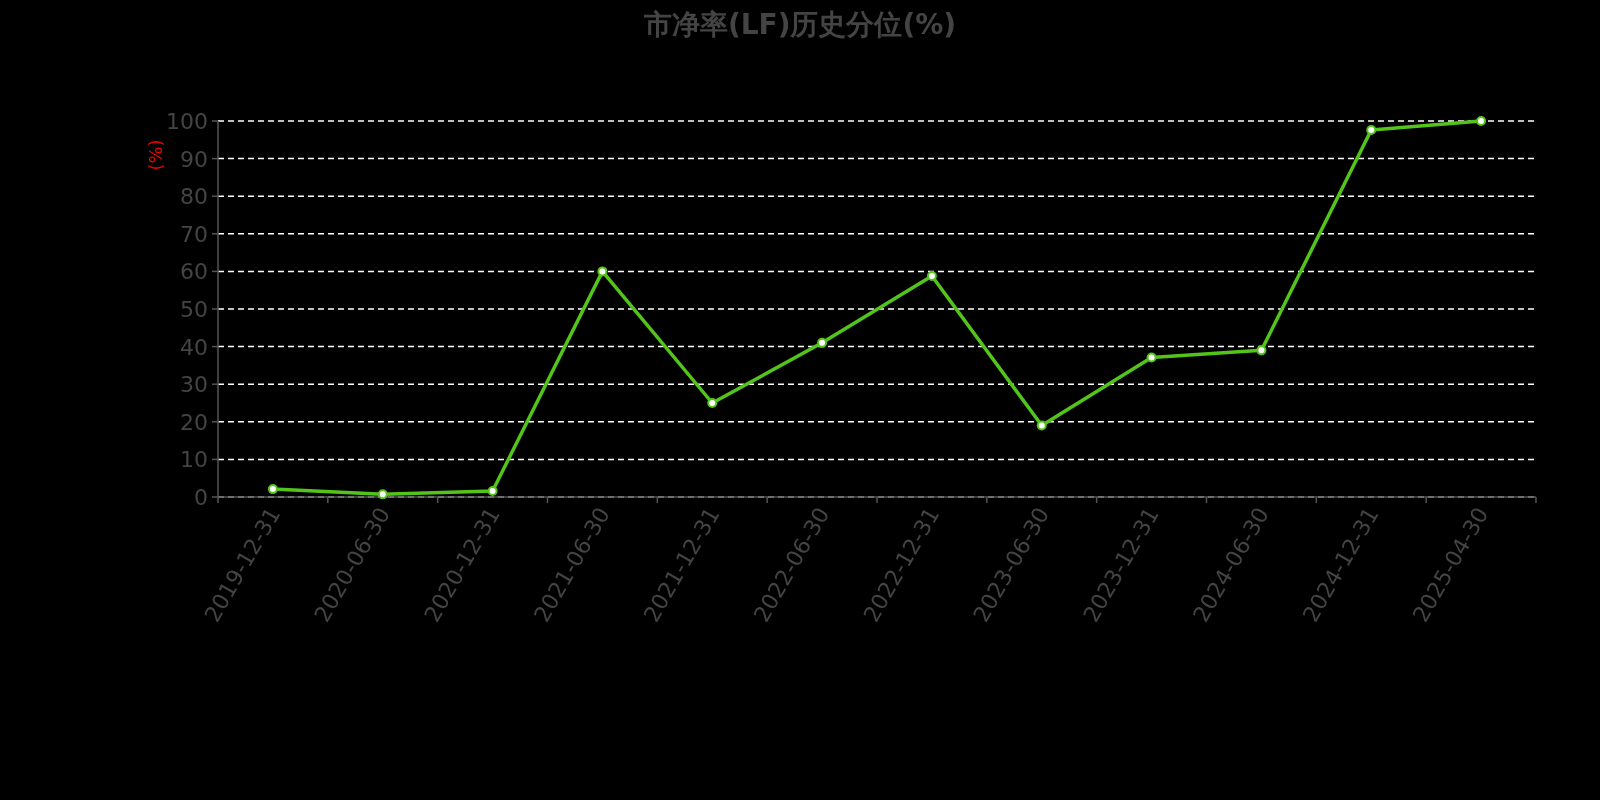 This screenshot has width=1600, height=800. Describe the element at coordinates (187, 121) in the screenshot. I see `y-tick-label: 100` at that location.